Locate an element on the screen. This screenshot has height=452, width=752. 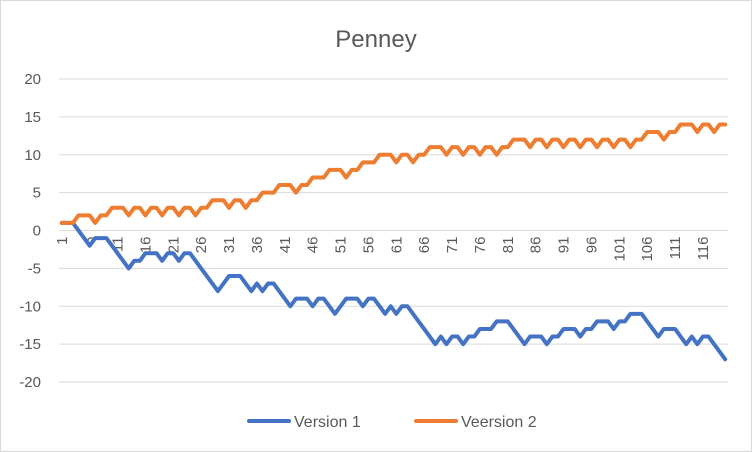
x-tick-label: 26 is located at coordinates (201, 245).